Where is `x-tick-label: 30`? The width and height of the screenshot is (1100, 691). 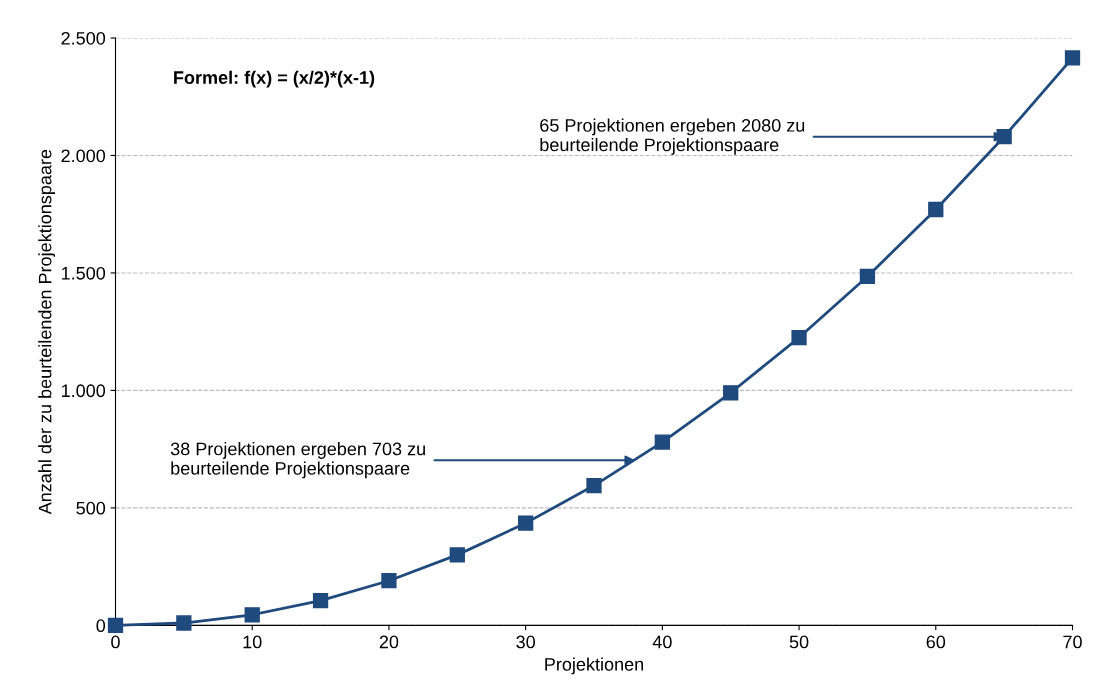 x-tick-label: 30 is located at coordinates (525, 642).